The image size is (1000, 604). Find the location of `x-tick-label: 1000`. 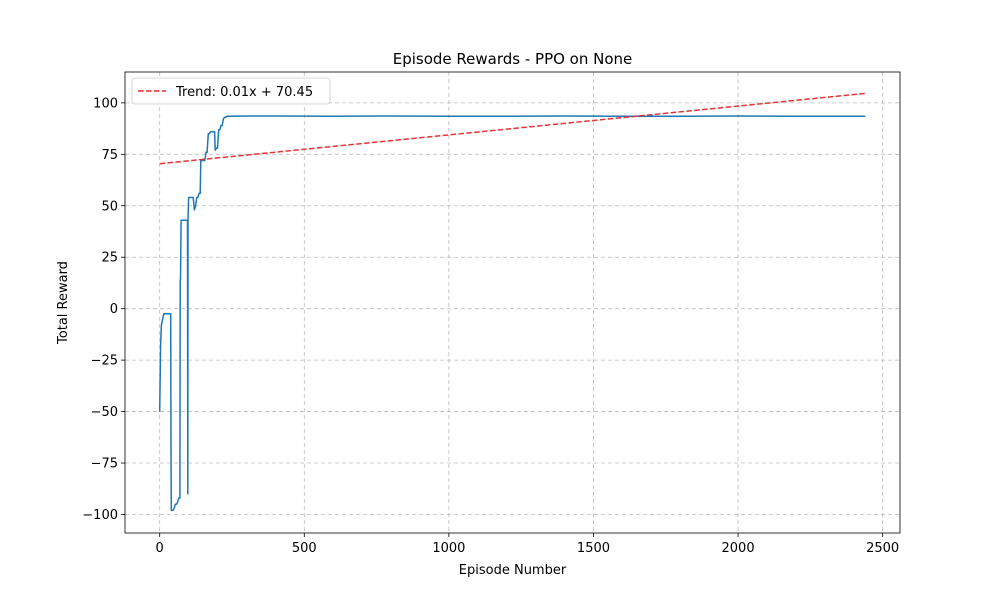

x-tick-label: 1000 is located at coordinates (448, 548).